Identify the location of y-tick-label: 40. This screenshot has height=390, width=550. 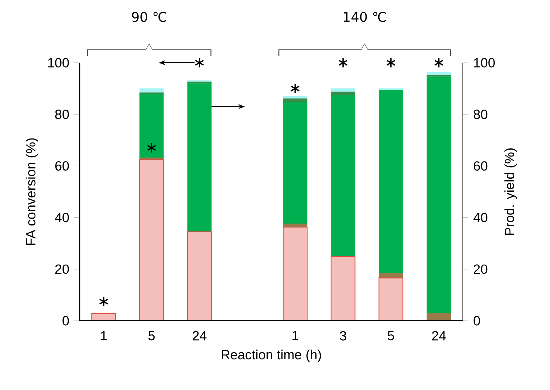
(62, 217).